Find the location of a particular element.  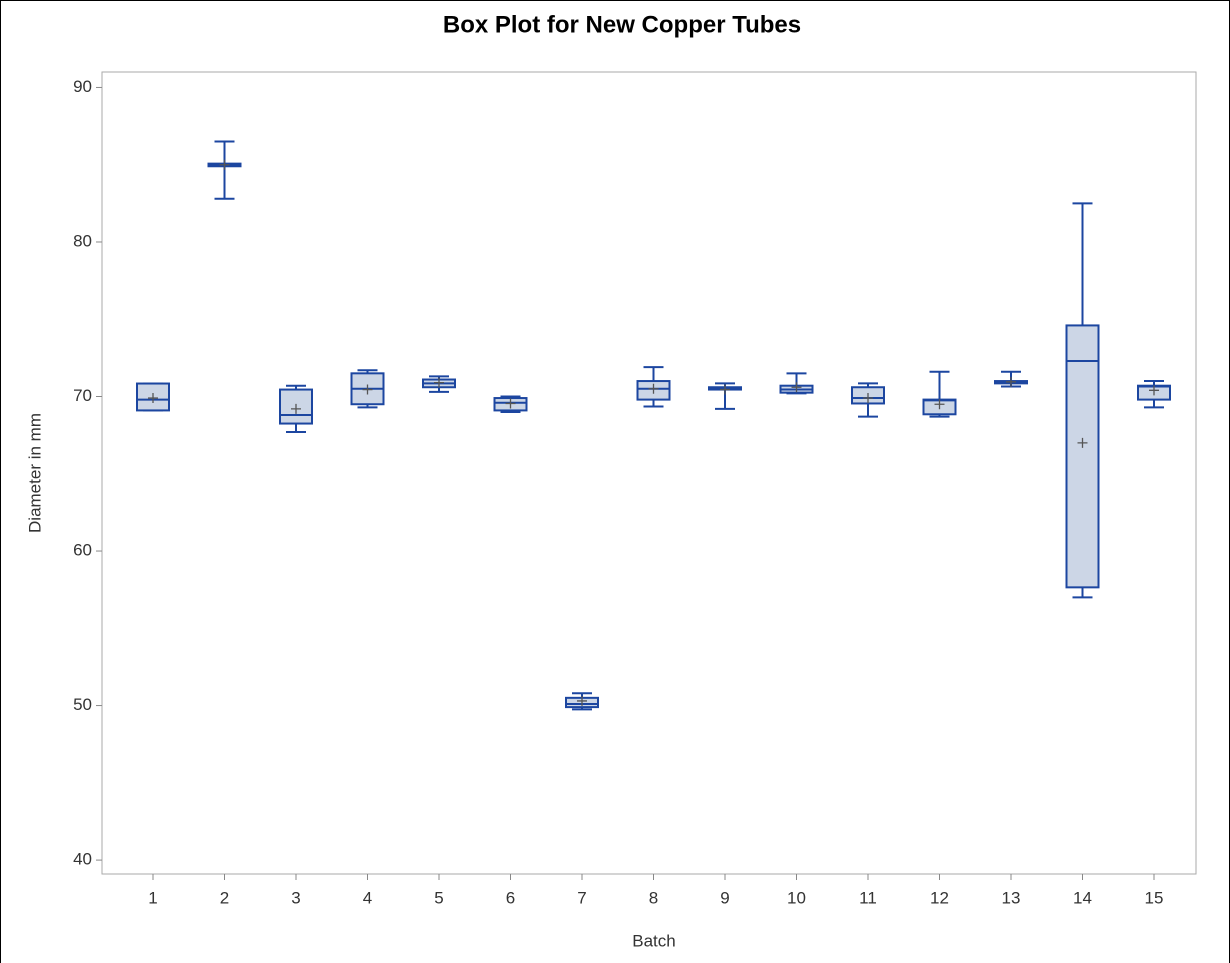

x-tick-label: 15 is located at coordinates (1154, 897).